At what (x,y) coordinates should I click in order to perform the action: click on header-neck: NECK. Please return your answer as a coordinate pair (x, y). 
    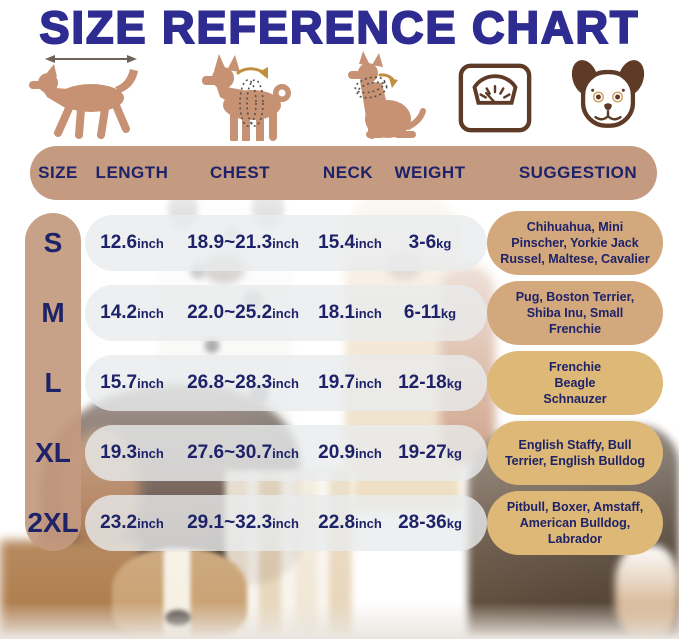
    Looking at the image, I should click on (348, 172).